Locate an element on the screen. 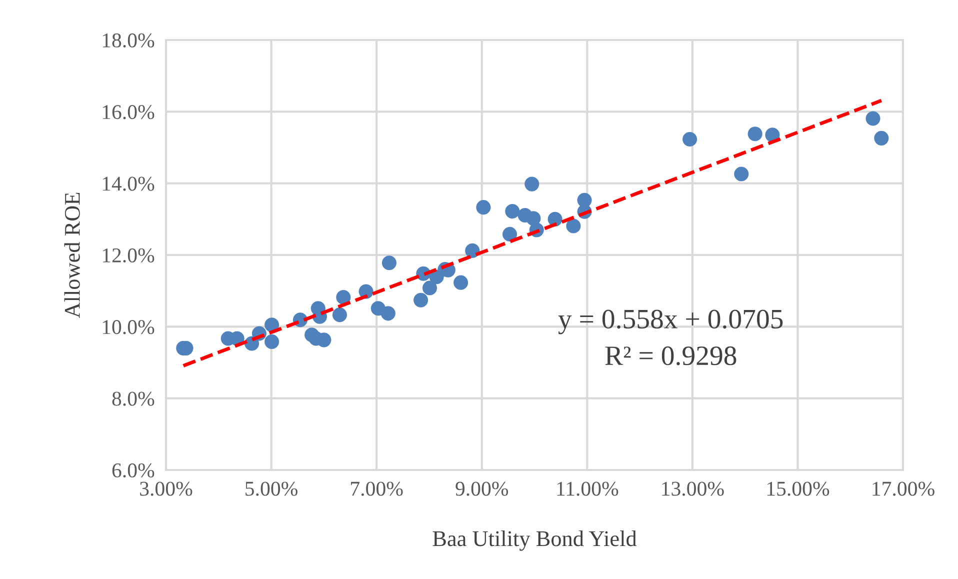 This screenshot has height=579, width=958. x-axis-title: Baa Utility Bond Yield is located at coordinates (534, 540).